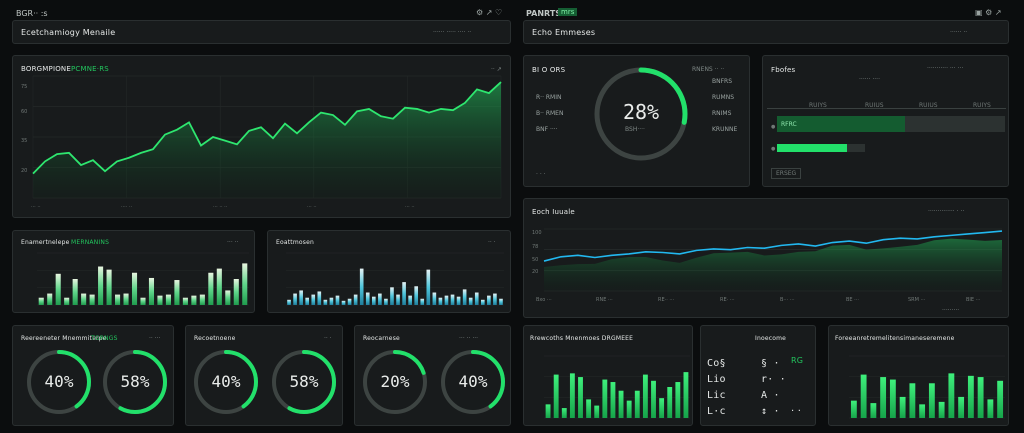 This screenshot has height=433, width=1024. I want to click on header-left-meta: ······ ····· ···· ··, so click(452, 32).